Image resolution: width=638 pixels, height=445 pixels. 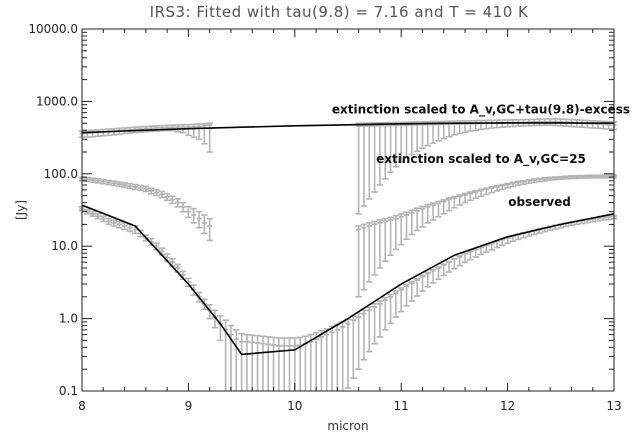 What do you see at coordinates (380, 244) in the screenshot?
I see `errorbar-s1-p29` at bounding box center [380, 244].